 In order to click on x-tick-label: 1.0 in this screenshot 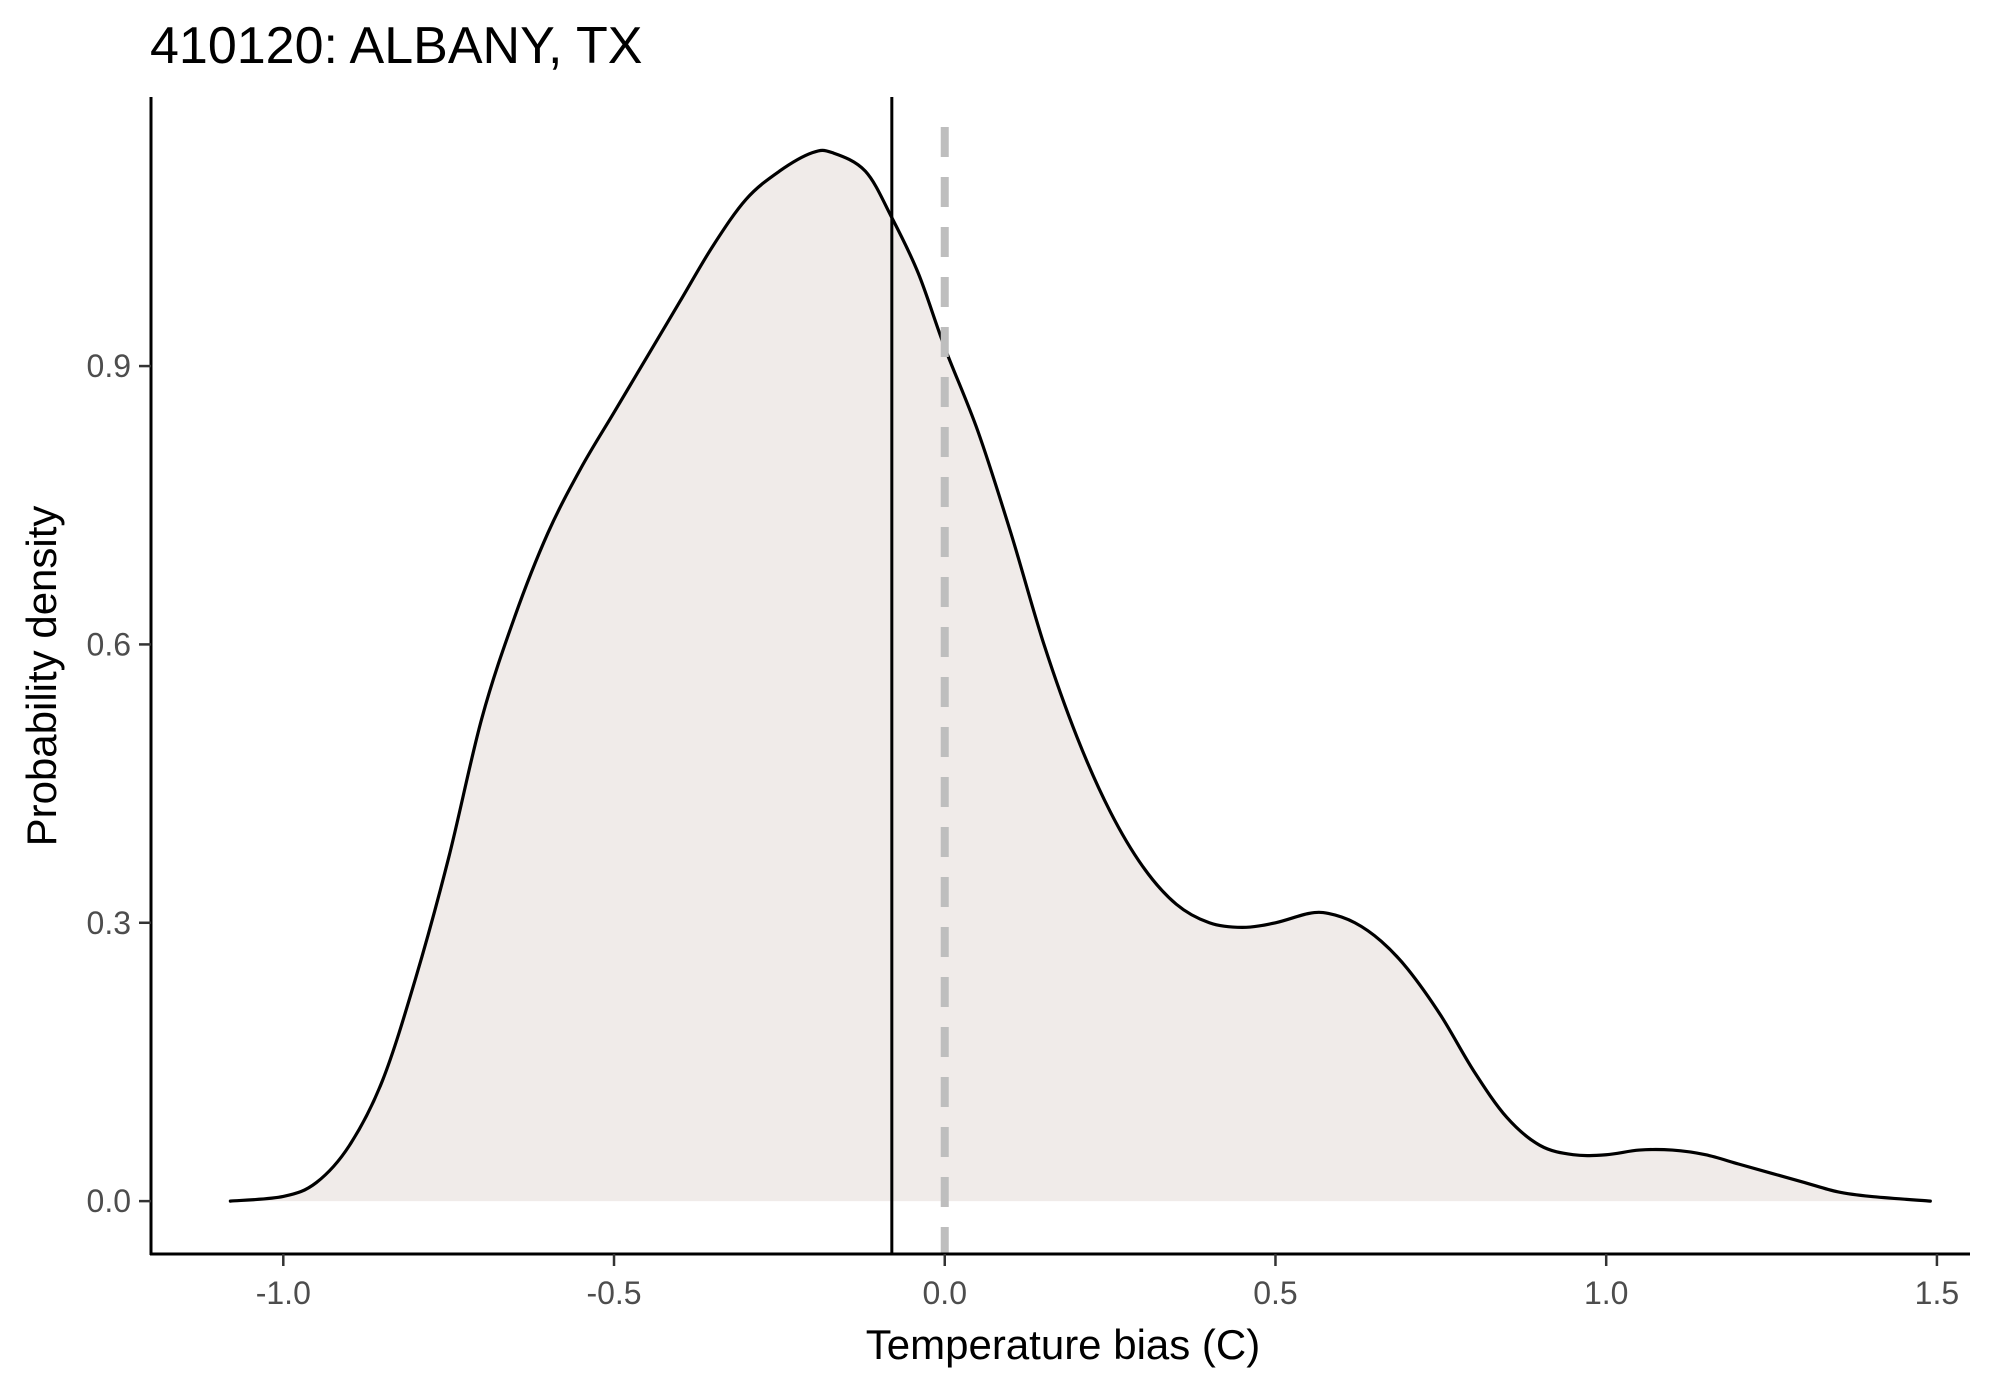, I will do `click(1606, 1293)`.